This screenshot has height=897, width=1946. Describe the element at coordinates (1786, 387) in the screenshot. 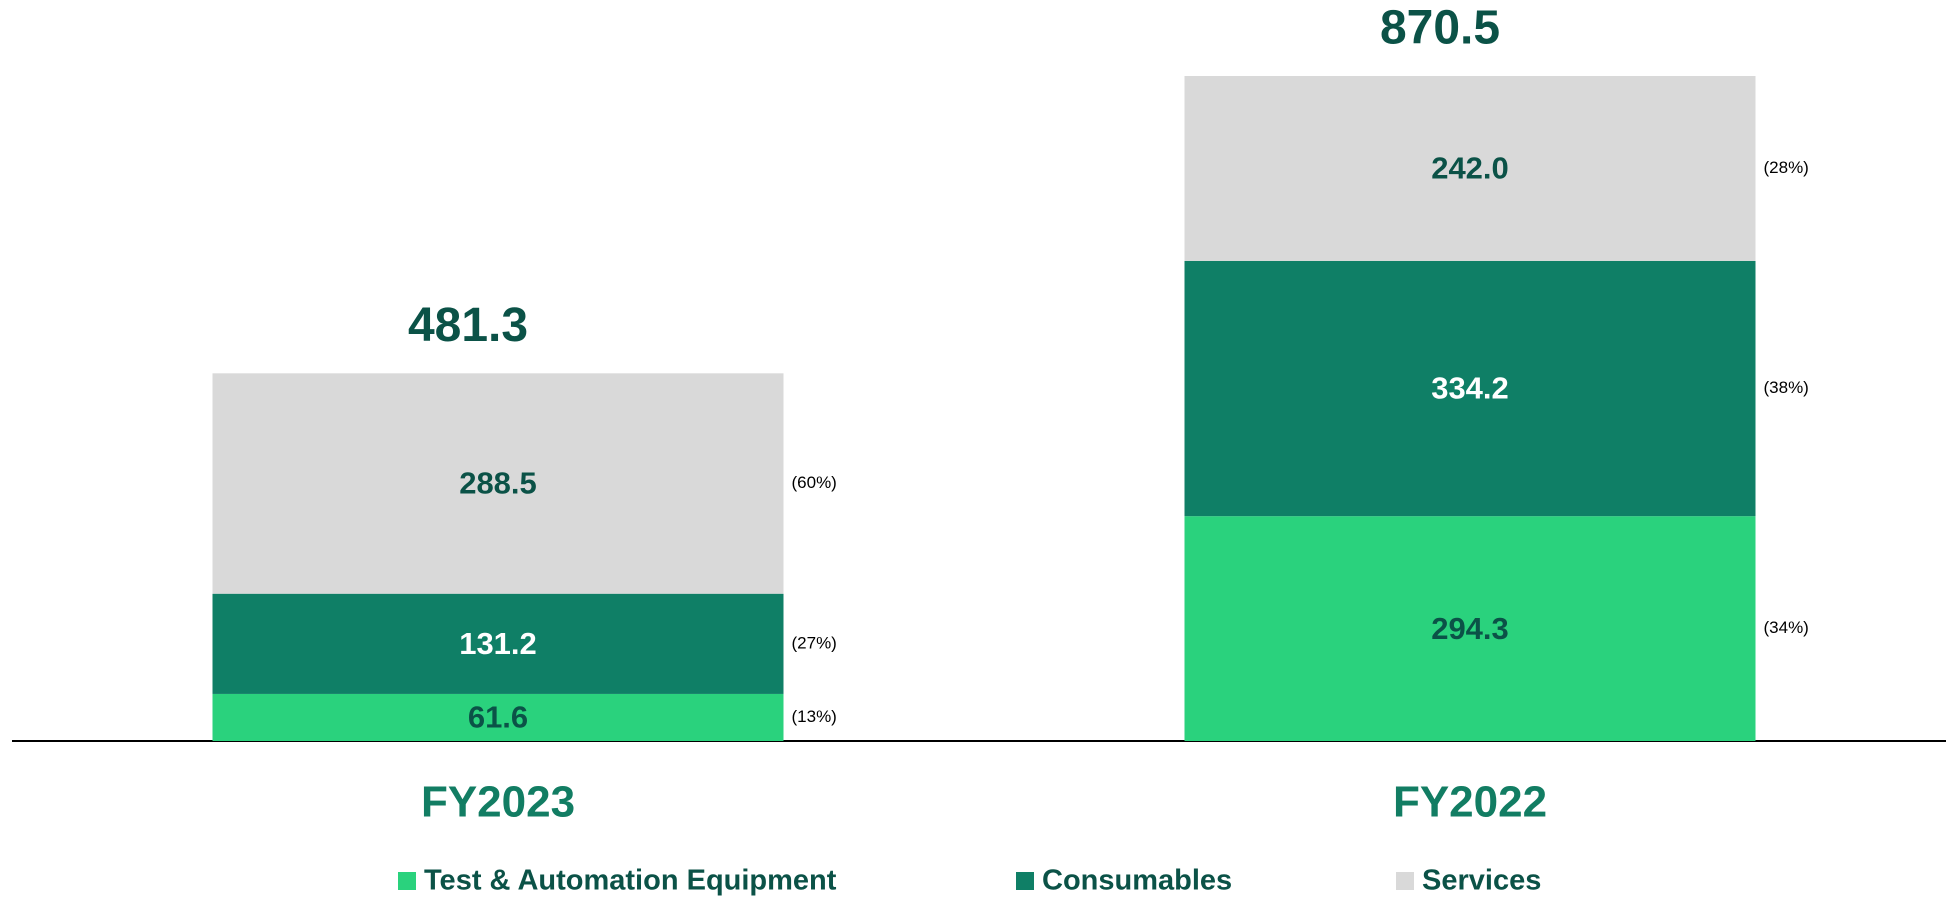

I see `share-label: (38%)` at that location.